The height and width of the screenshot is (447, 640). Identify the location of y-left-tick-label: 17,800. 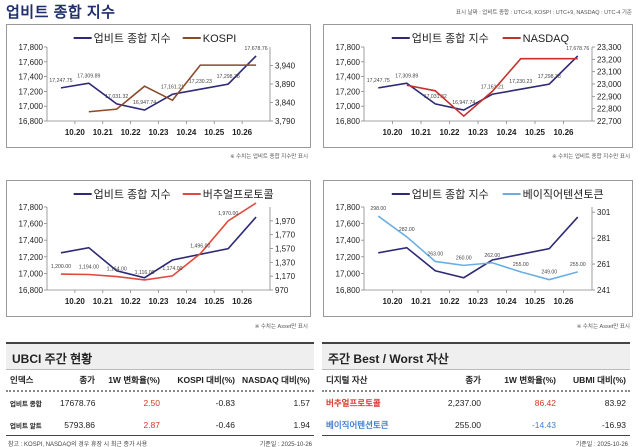
(31, 47).